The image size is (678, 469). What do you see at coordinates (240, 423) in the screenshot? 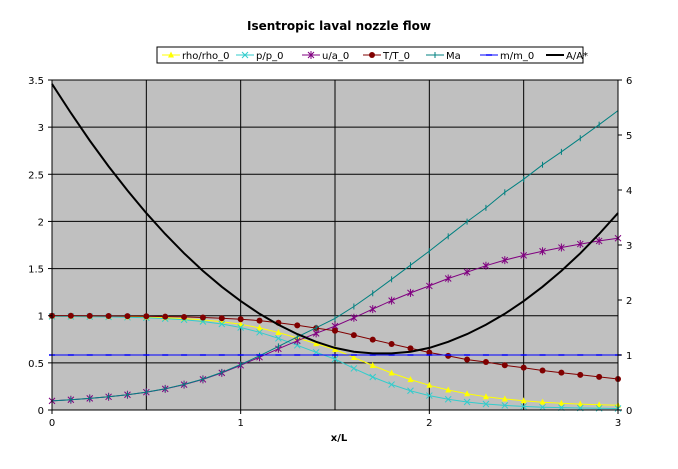
I see `x-tick-label: 1` at bounding box center [240, 423].